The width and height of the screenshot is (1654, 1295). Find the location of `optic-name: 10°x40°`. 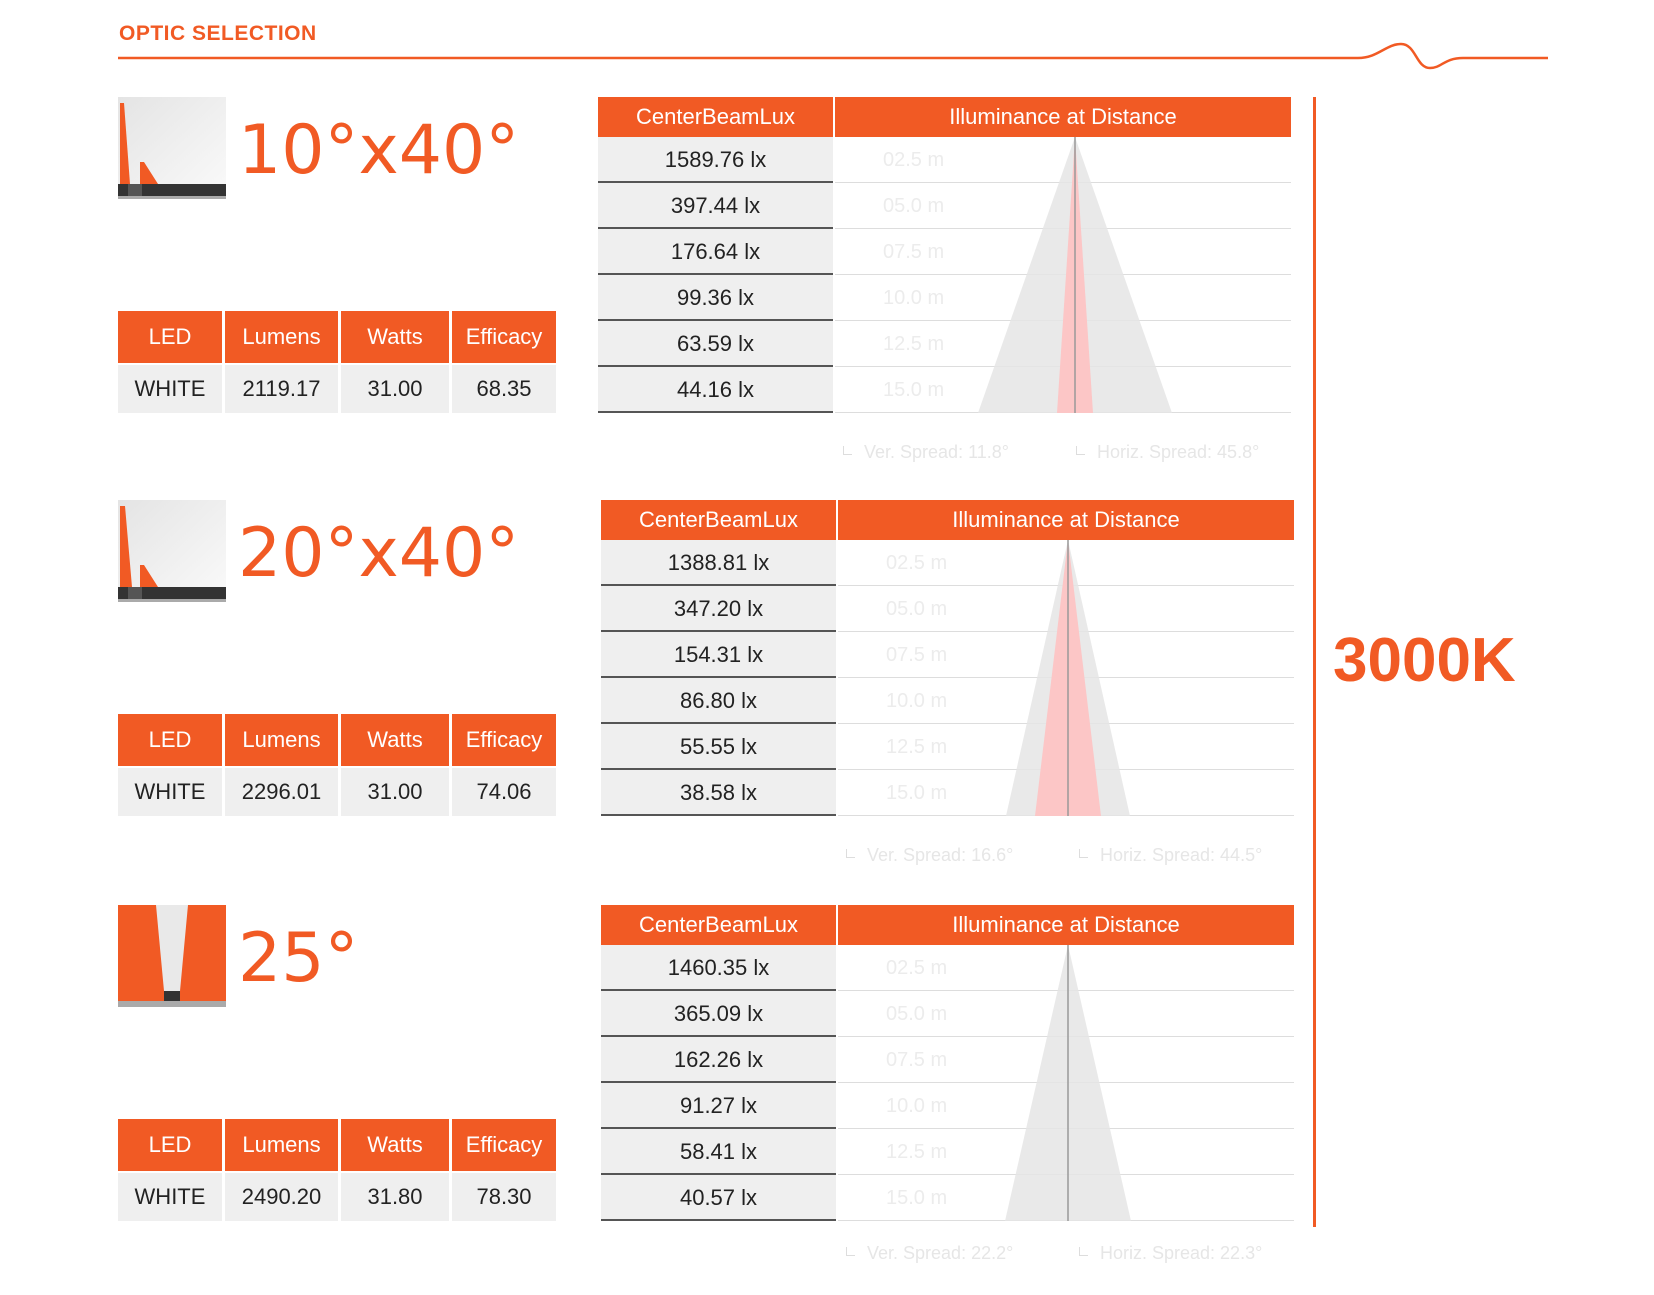

optic-name: 10°x40° is located at coordinates (379, 150).